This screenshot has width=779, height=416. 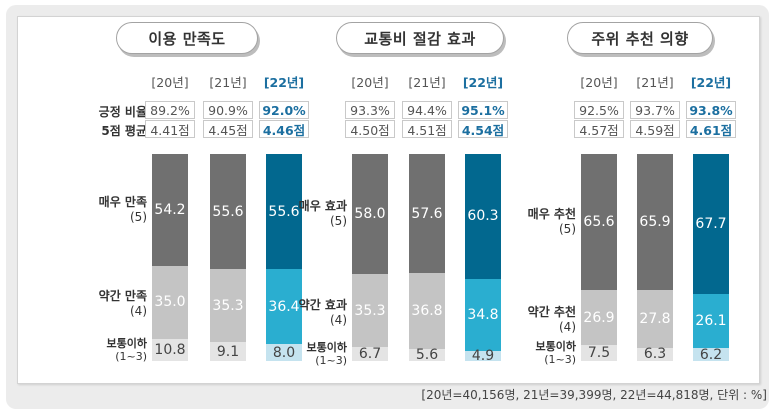 What do you see at coordinates (711, 224) in the screenshot?
I see `bar-segment: 67.7` at bounding box center [711, 224].